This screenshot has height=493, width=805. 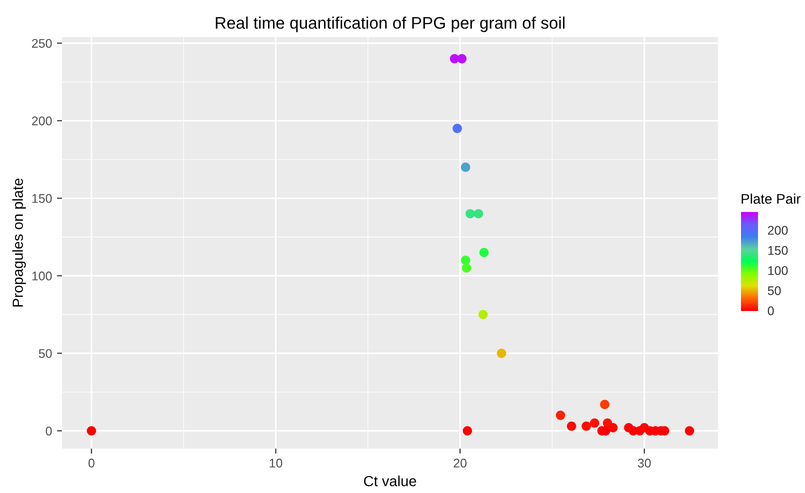 What do you see at coordinates (644, 463) in the screenshot?
I see `x-tick-label: 30` at bounding box center [644, 463].